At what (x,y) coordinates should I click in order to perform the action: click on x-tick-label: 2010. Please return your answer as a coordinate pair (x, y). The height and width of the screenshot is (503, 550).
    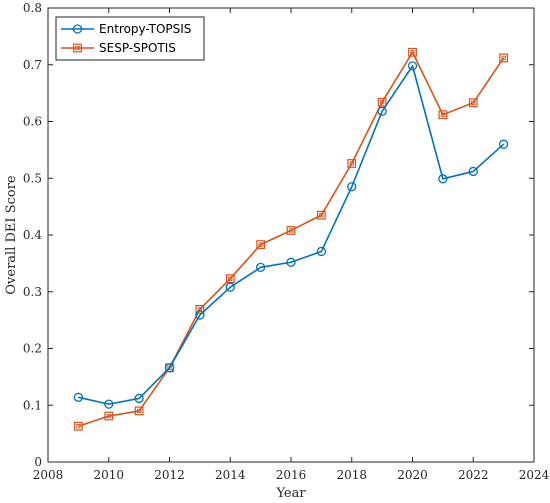
    Looking at the image, I should click on (108, 475).